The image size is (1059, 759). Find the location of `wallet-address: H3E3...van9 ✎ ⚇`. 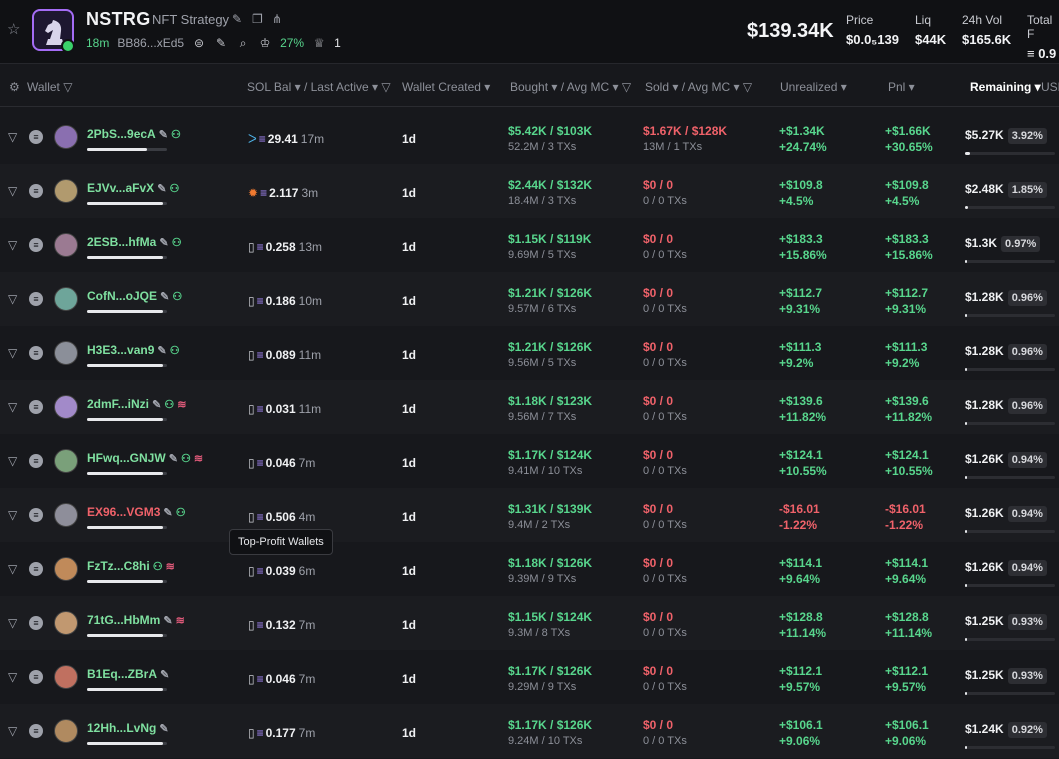

wallet-address: H3E3...van9 ✎ ⚇ is located at coordinates (133, 350).